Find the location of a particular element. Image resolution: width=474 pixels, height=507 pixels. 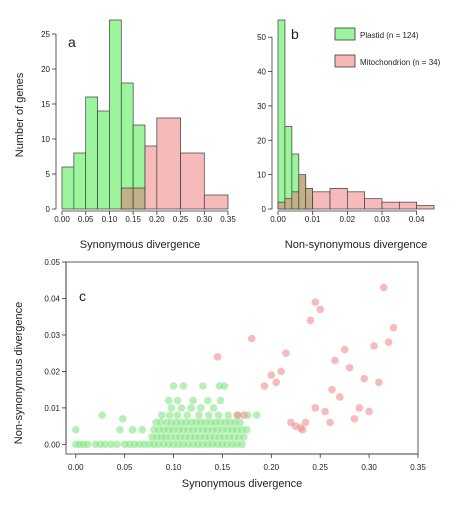

panel-b-x-tick-label: 0.02 is located at coordinates (348, 219).